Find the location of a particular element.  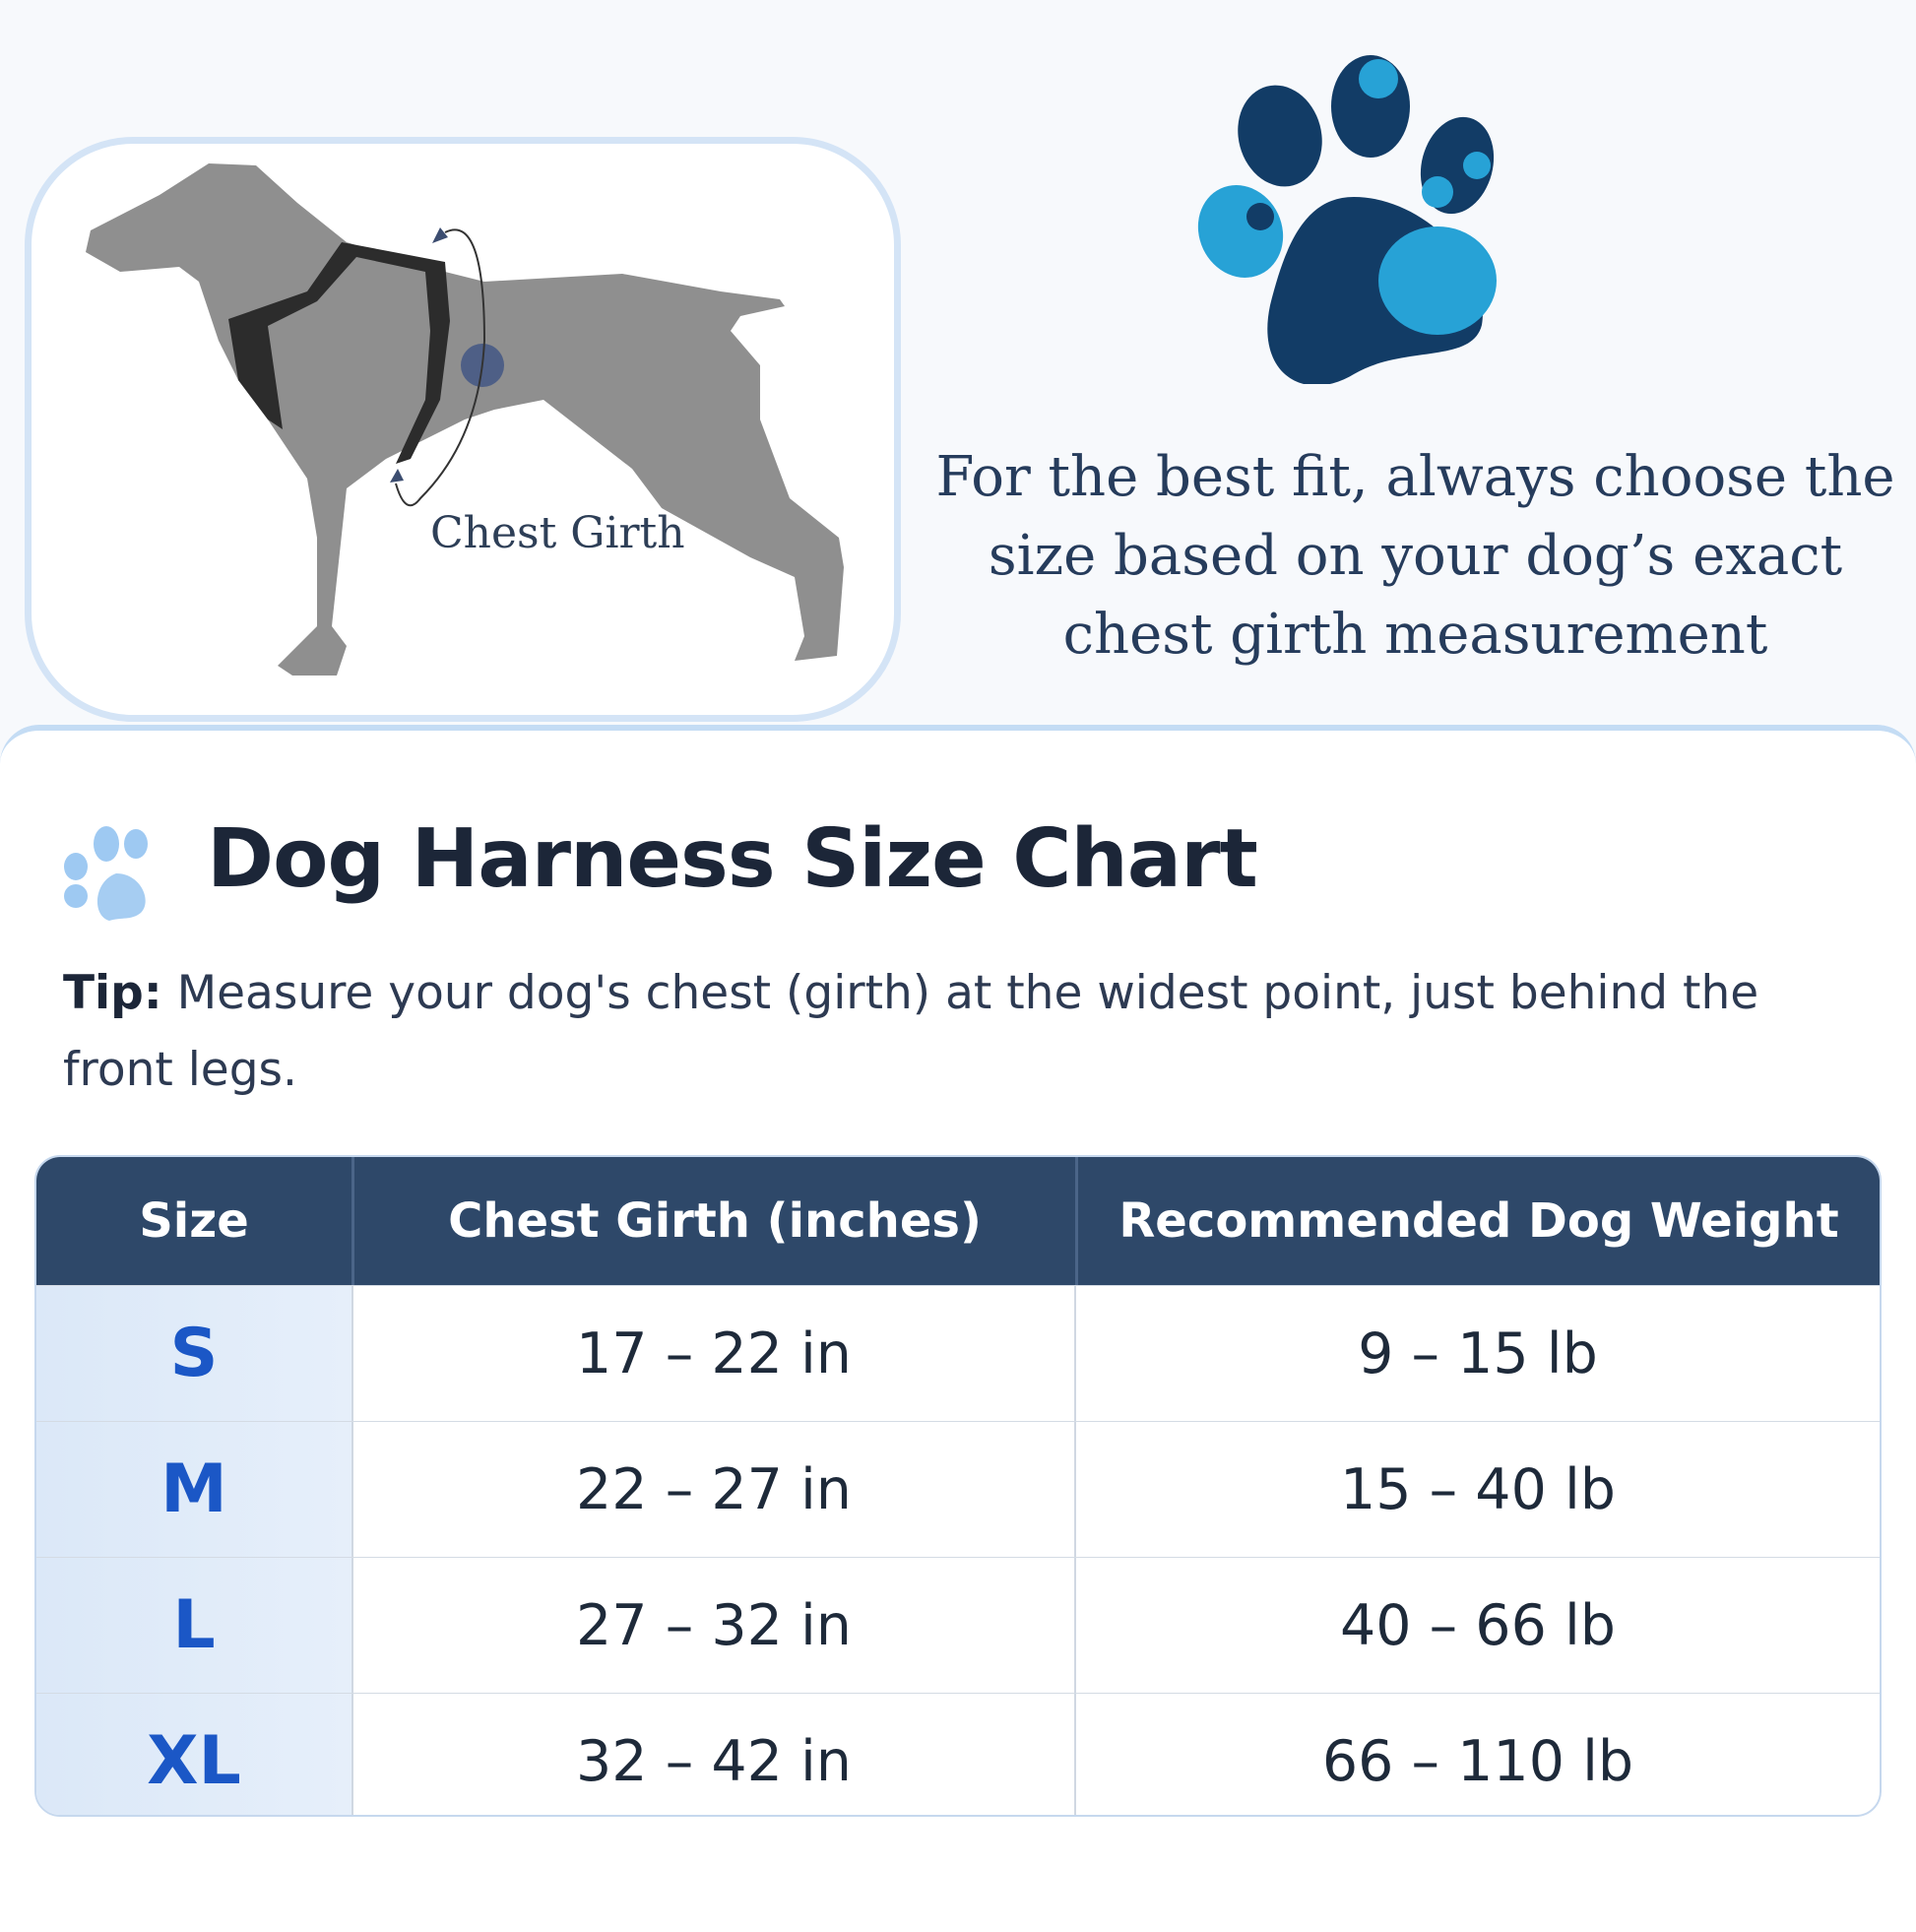

paw-icon is located at coordinates (106, 873).